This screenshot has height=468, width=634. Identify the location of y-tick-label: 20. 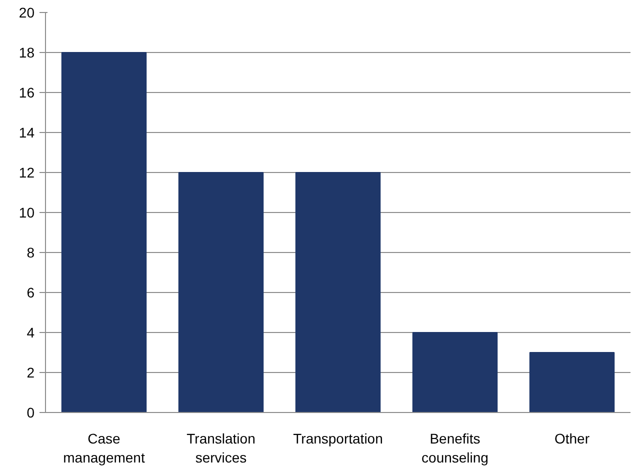
(26, 12).